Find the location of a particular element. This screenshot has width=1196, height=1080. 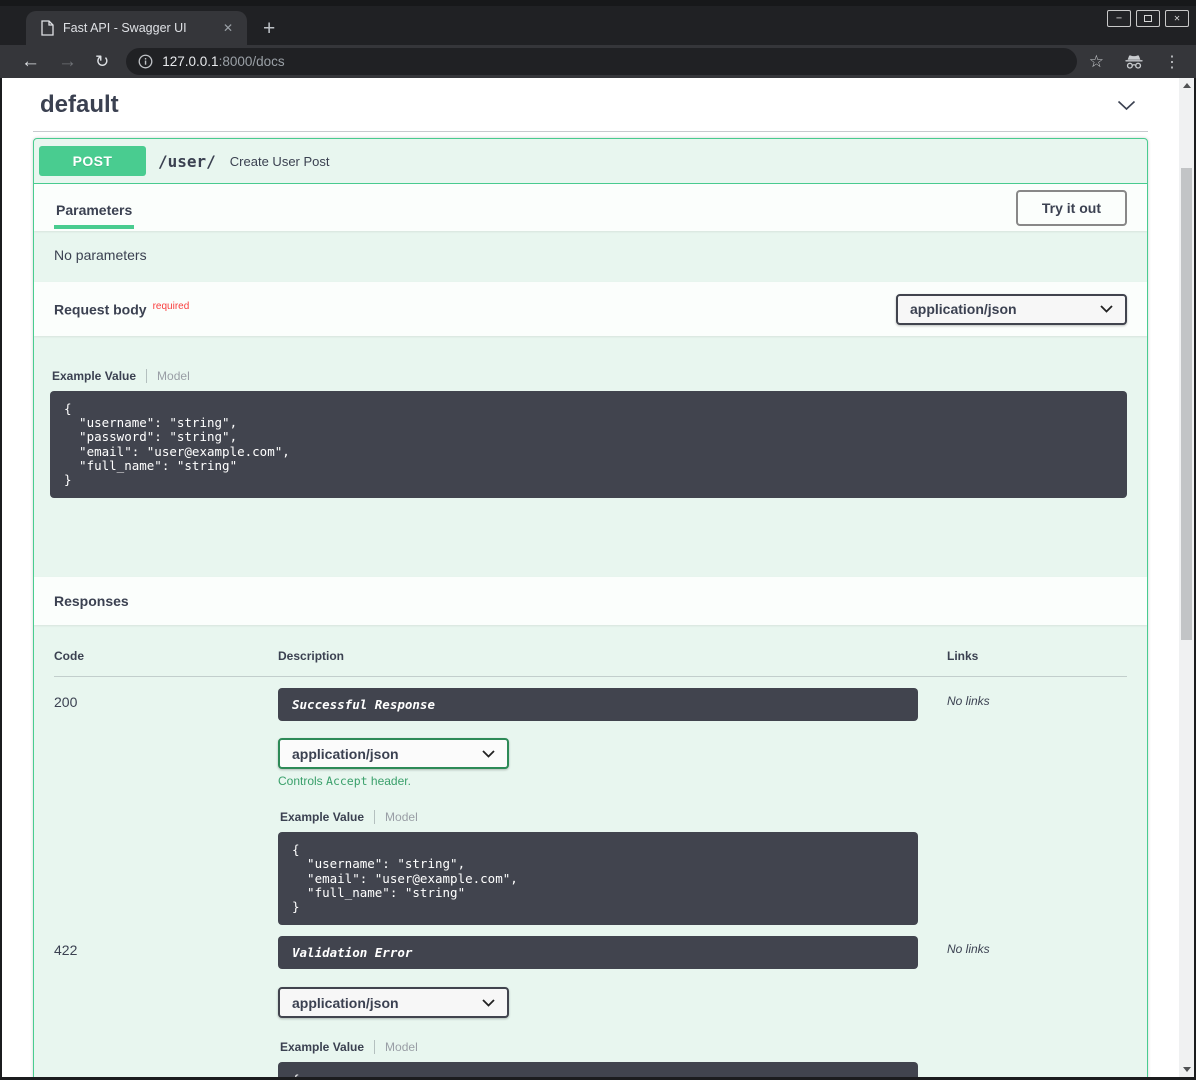

maximize-icon is located at coordinates (1148, 18).